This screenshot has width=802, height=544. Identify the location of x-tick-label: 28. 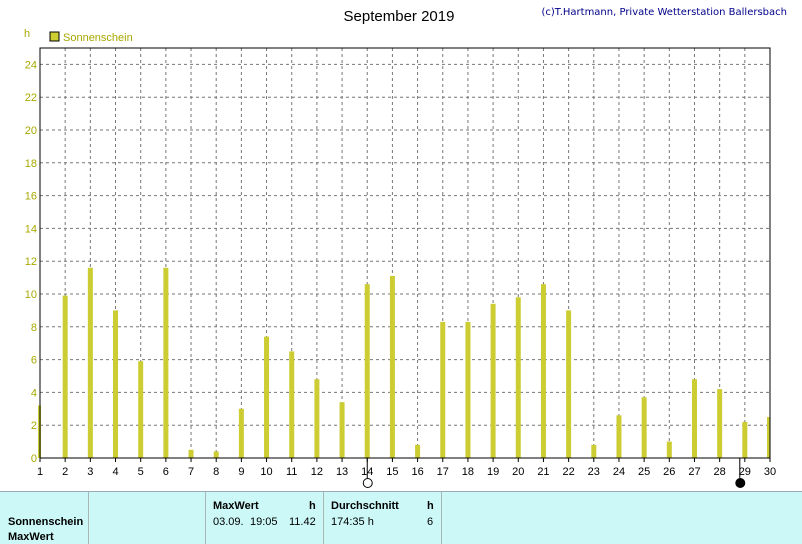
(720, 472).